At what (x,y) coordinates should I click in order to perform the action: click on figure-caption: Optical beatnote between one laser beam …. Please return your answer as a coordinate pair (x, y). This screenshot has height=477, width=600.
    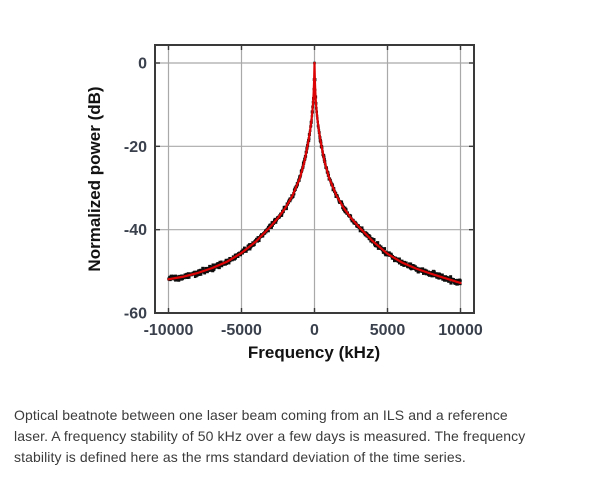
    Looking at the image, I should click on (305, 436).